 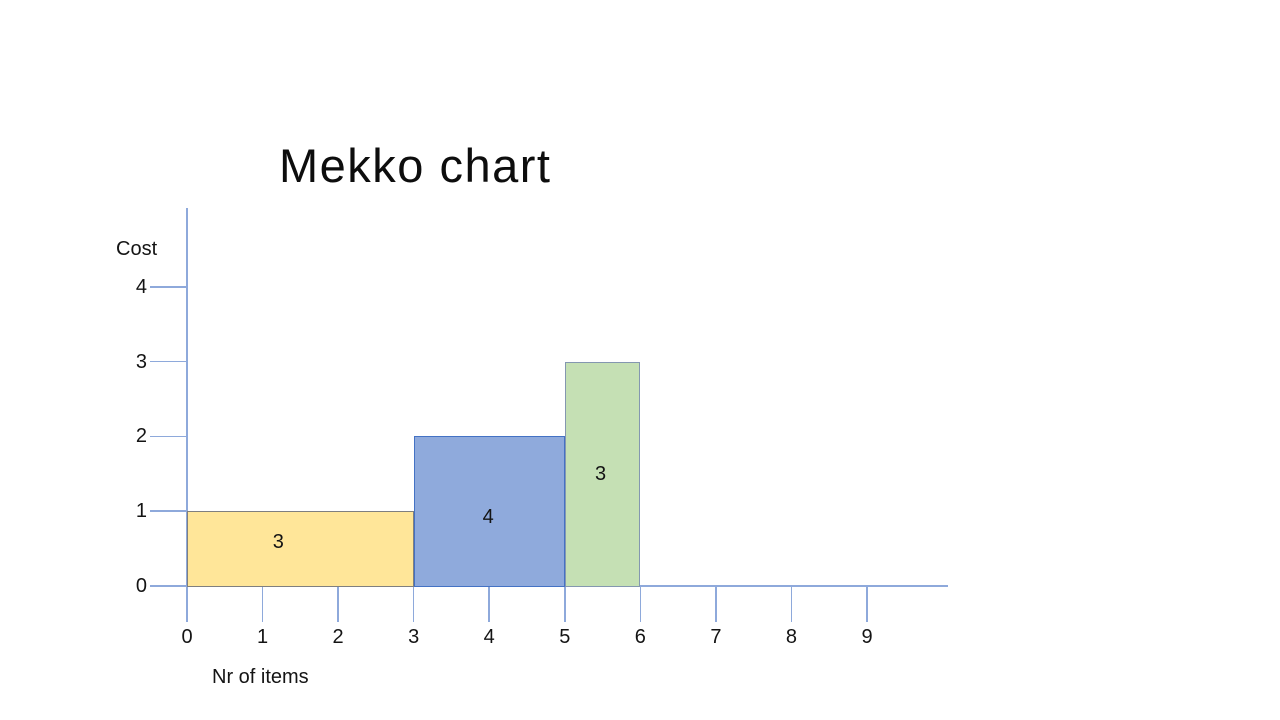 I want to click on y-tick-label: 4, so click(x=141, y=286).